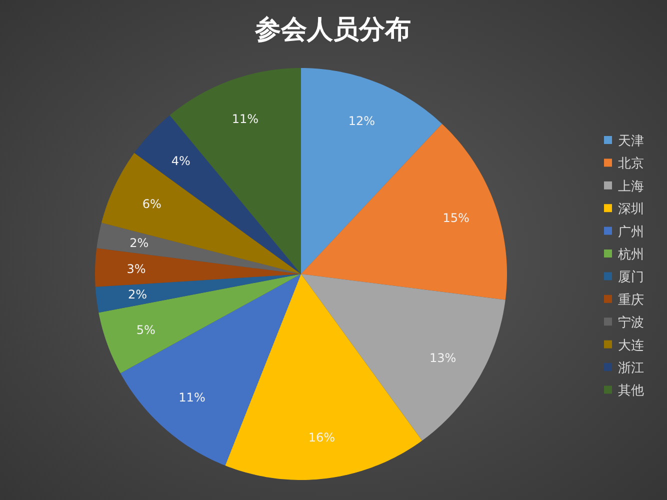 This screenshot has height=500, width=667. I want to click on legend-label: 厦门, so click(631, 277).